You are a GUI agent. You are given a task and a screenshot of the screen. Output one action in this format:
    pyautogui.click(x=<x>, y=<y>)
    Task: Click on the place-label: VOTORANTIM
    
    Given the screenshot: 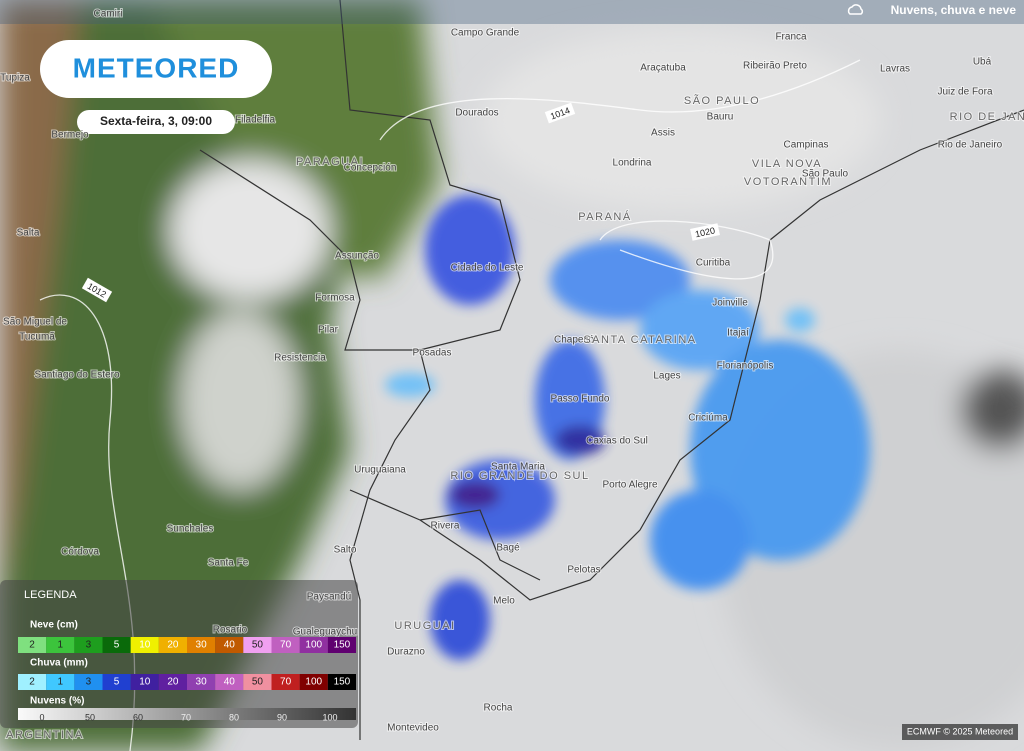 What is the action you would take?
    pyautogui.click(x=788, y=182)
    